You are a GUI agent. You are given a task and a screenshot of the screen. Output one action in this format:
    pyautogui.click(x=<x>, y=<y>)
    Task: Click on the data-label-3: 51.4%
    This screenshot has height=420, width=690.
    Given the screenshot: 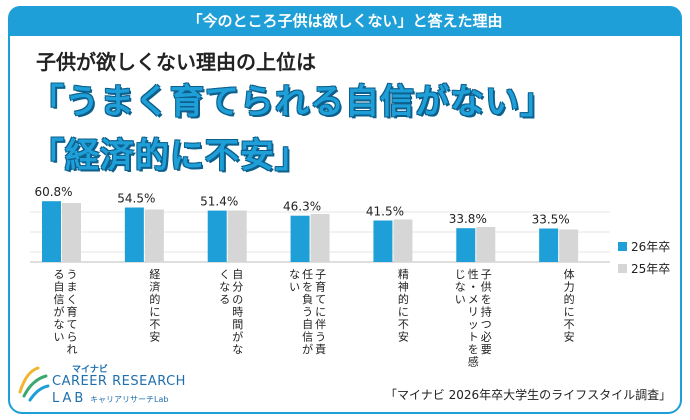 What is the action you would take?
    pyautogui.click(x=219, y=202)
    